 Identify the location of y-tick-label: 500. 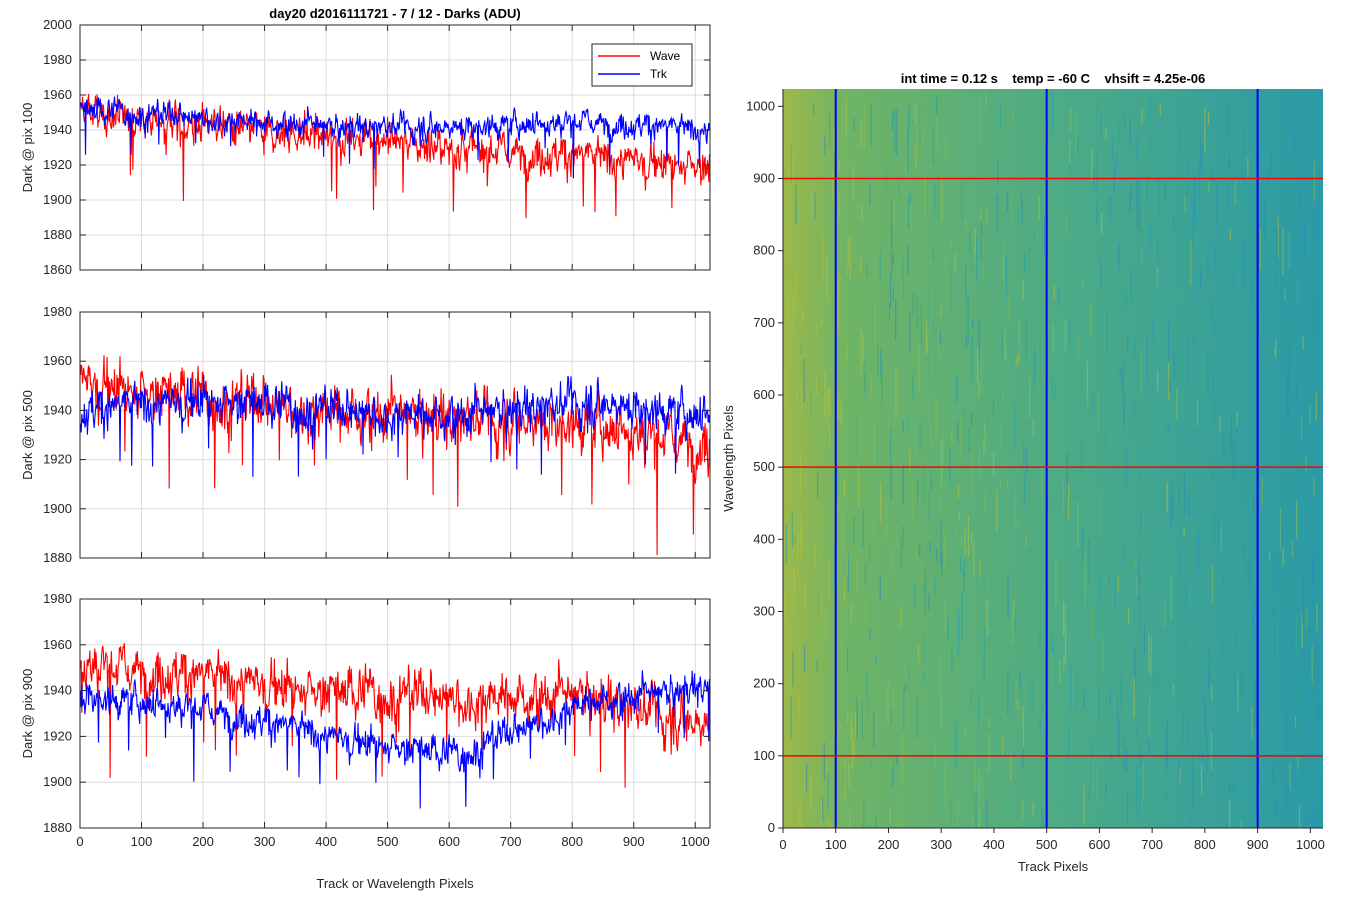
(764, 466).